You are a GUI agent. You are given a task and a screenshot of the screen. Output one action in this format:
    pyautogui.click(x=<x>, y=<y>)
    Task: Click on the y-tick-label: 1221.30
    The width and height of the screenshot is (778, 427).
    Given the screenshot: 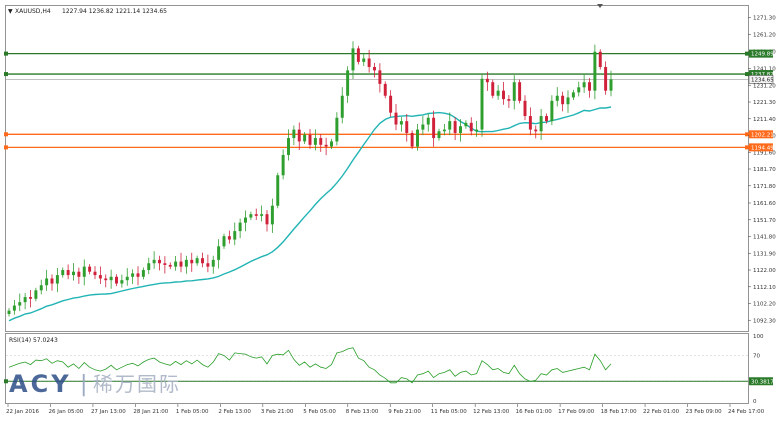 What is the action you would take?
    pyautogui.click(x=764, y=103)
    